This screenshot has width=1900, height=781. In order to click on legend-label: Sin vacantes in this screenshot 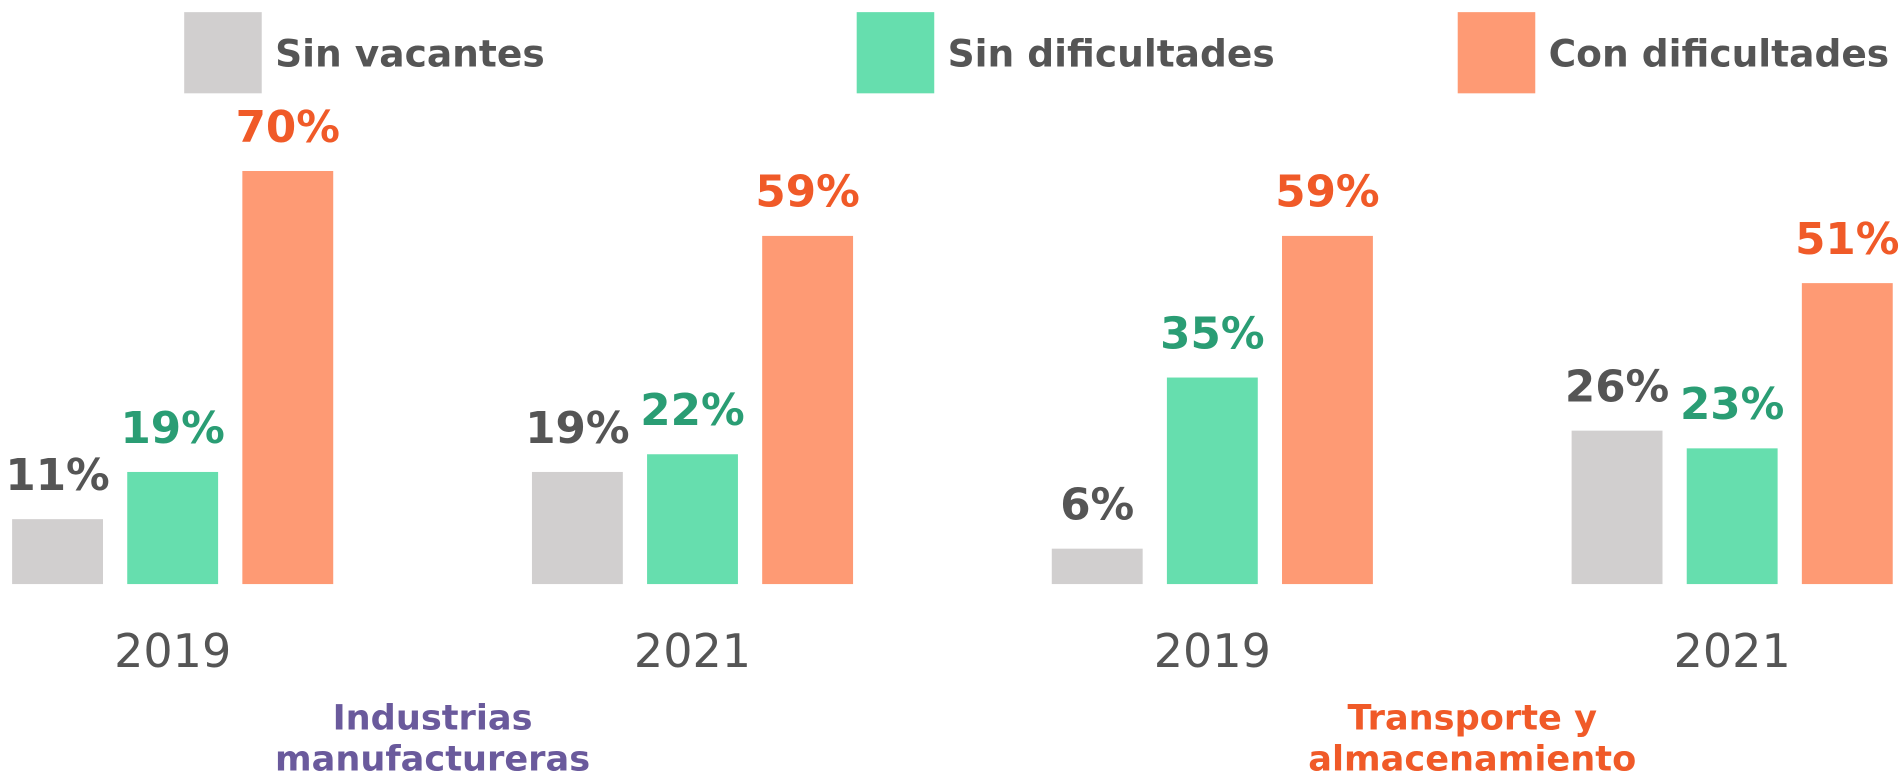, I will do `click(410, 53)`.